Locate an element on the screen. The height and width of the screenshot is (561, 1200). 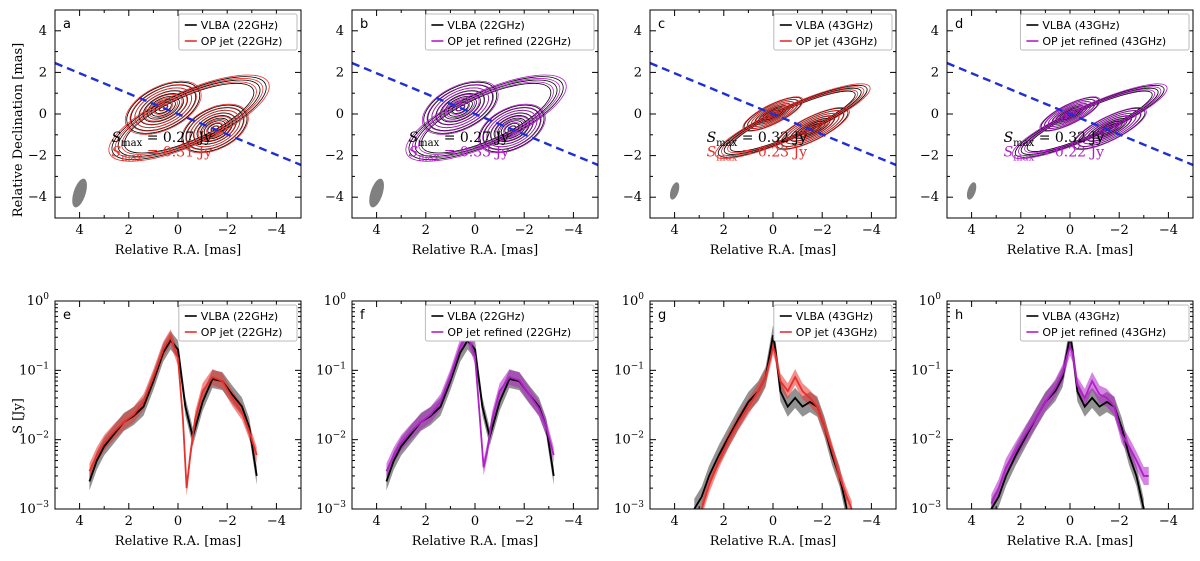
legend-label: VLBA (43GHz) is located at coordinates (1080, 316).